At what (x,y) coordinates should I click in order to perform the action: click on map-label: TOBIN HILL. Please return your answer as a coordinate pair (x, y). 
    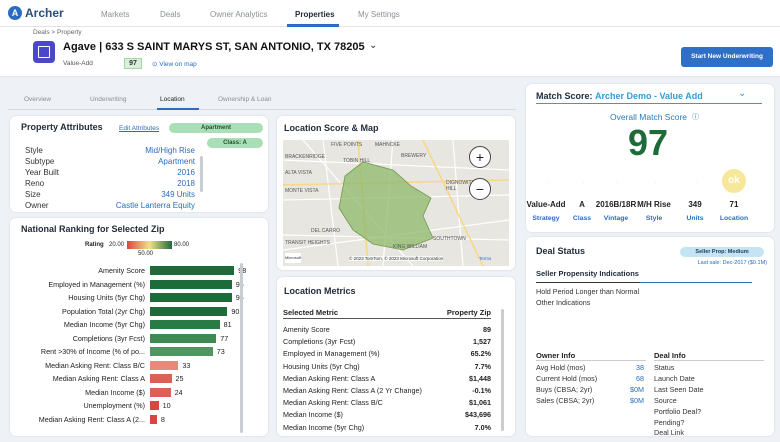
    Looking at the image, I should click on (357, 161).